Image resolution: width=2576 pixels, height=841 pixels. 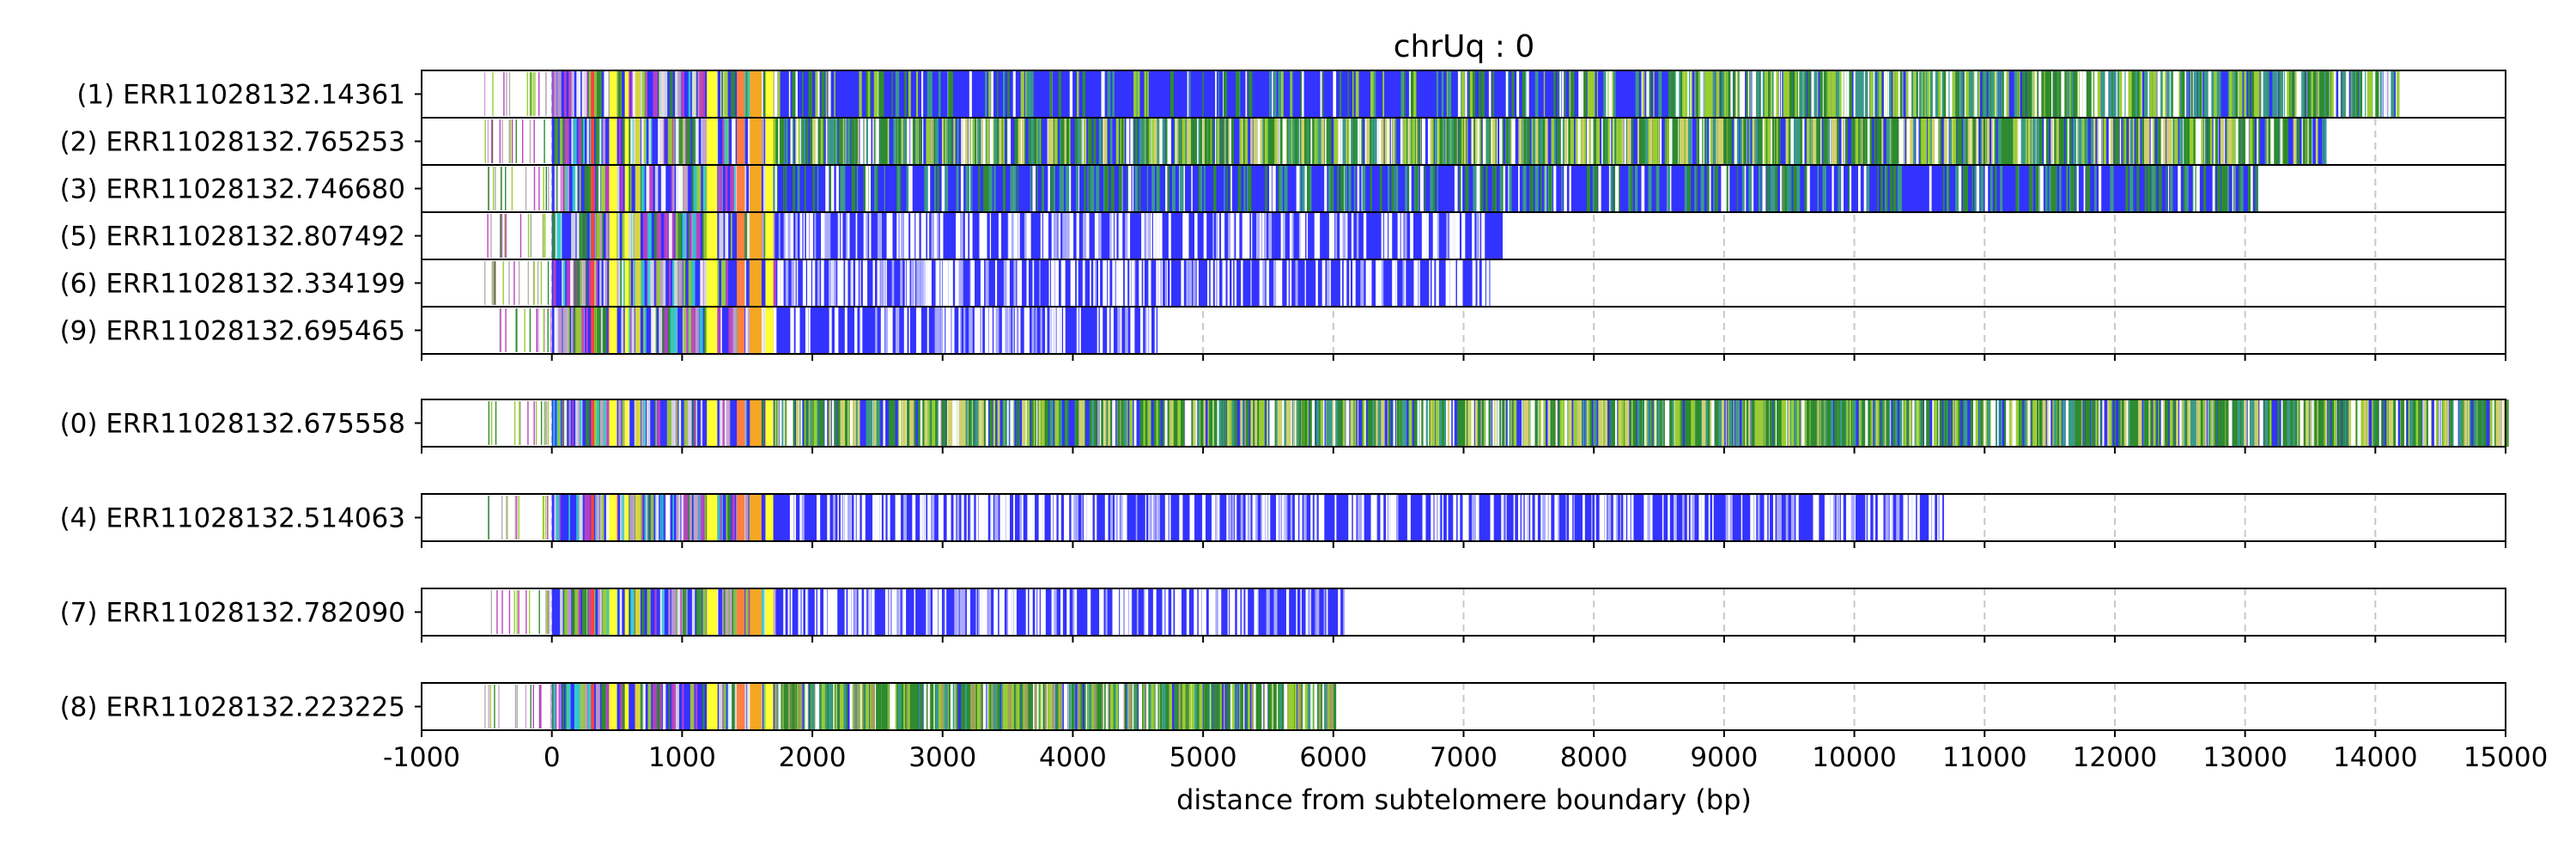 I want to click on read-track, so click(x=1463, y=95).